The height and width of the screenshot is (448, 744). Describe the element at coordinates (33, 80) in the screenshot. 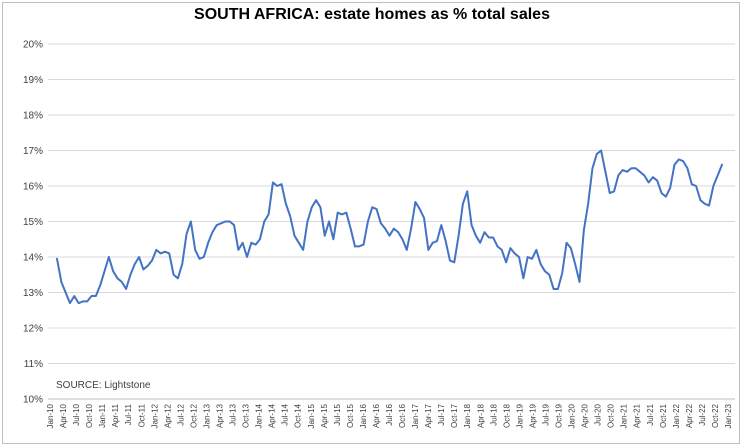

I see `y-tick-label: 19%` at that location.